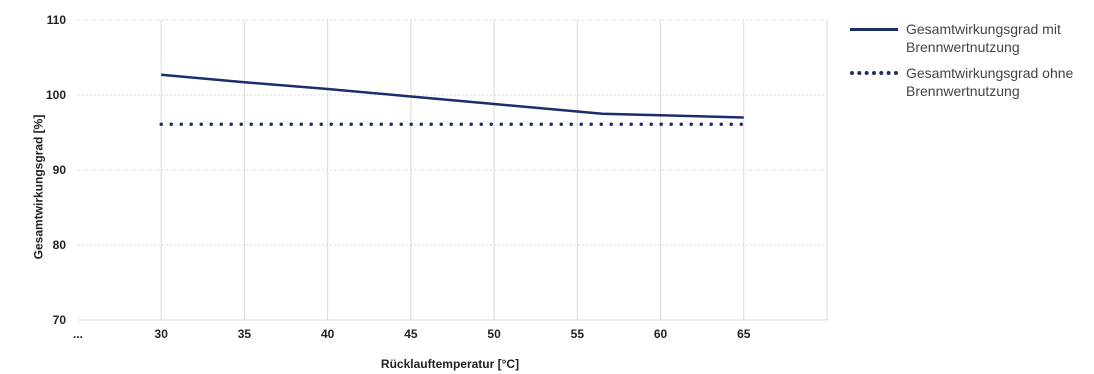 Image resolution: width=1094 pixels, height=374 pixels. Describe the element at coordinates (744, 334) in the screenshot. I see `x-tick-label-65: 65` at that location.